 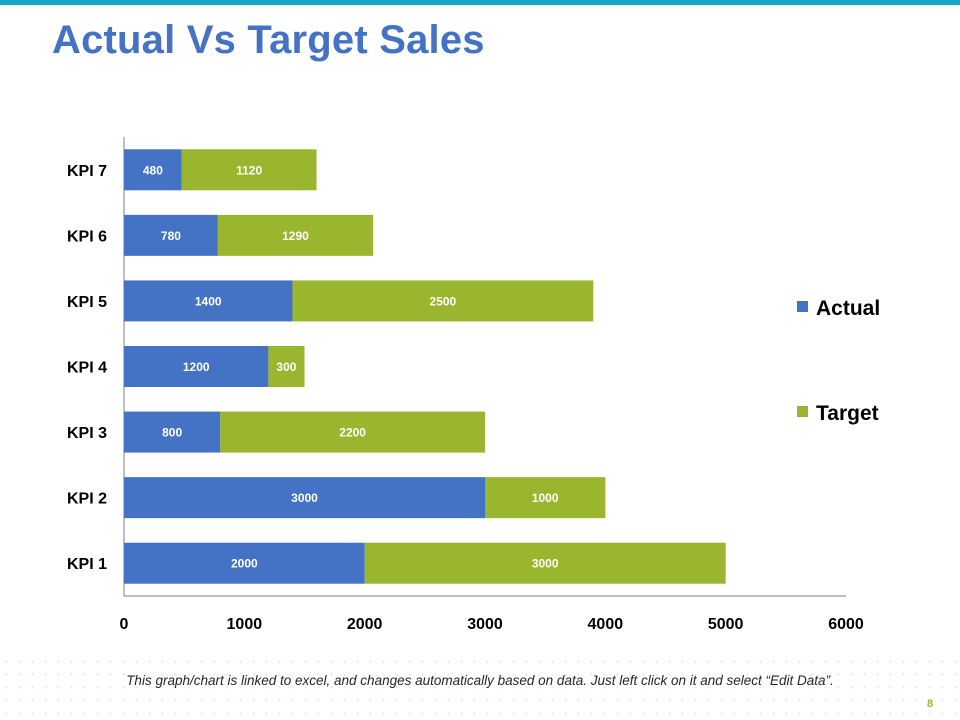 I want to click on data-label-target: 300, so click(x=286, y=367).